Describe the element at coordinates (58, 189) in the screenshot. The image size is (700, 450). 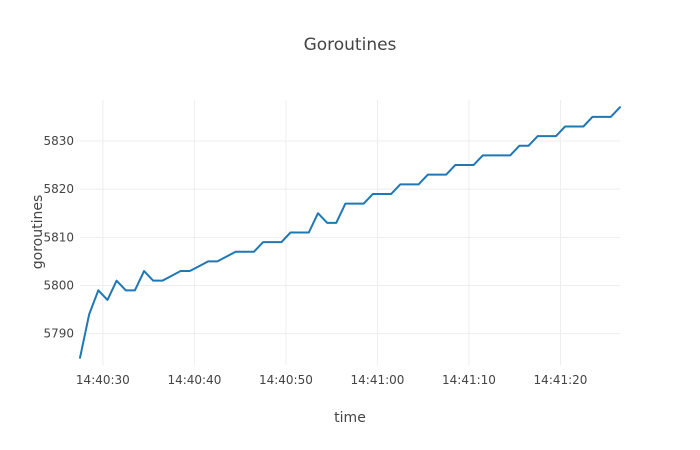
I see `y-tick-label: 5820` at that location.